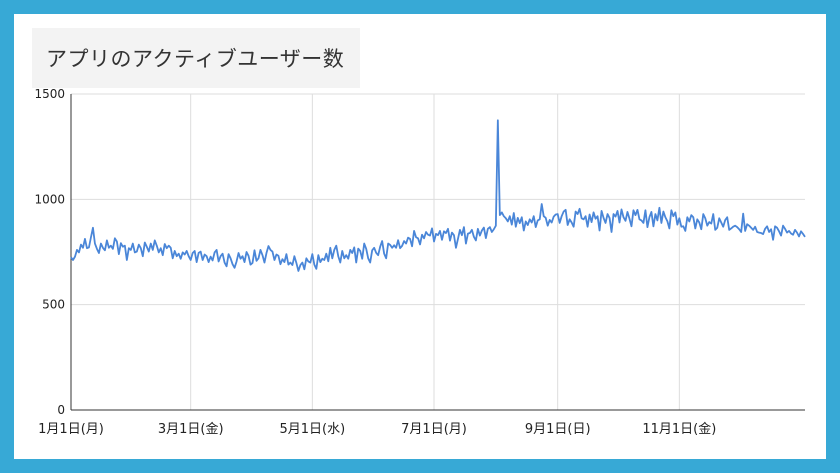 This screenshot has width=840, height=473. What do you see at coordinates (49, 252) in the screenshot?
I see `y-axis-ticks: 1500 1000 500 0` at bounding box center [49, 252].